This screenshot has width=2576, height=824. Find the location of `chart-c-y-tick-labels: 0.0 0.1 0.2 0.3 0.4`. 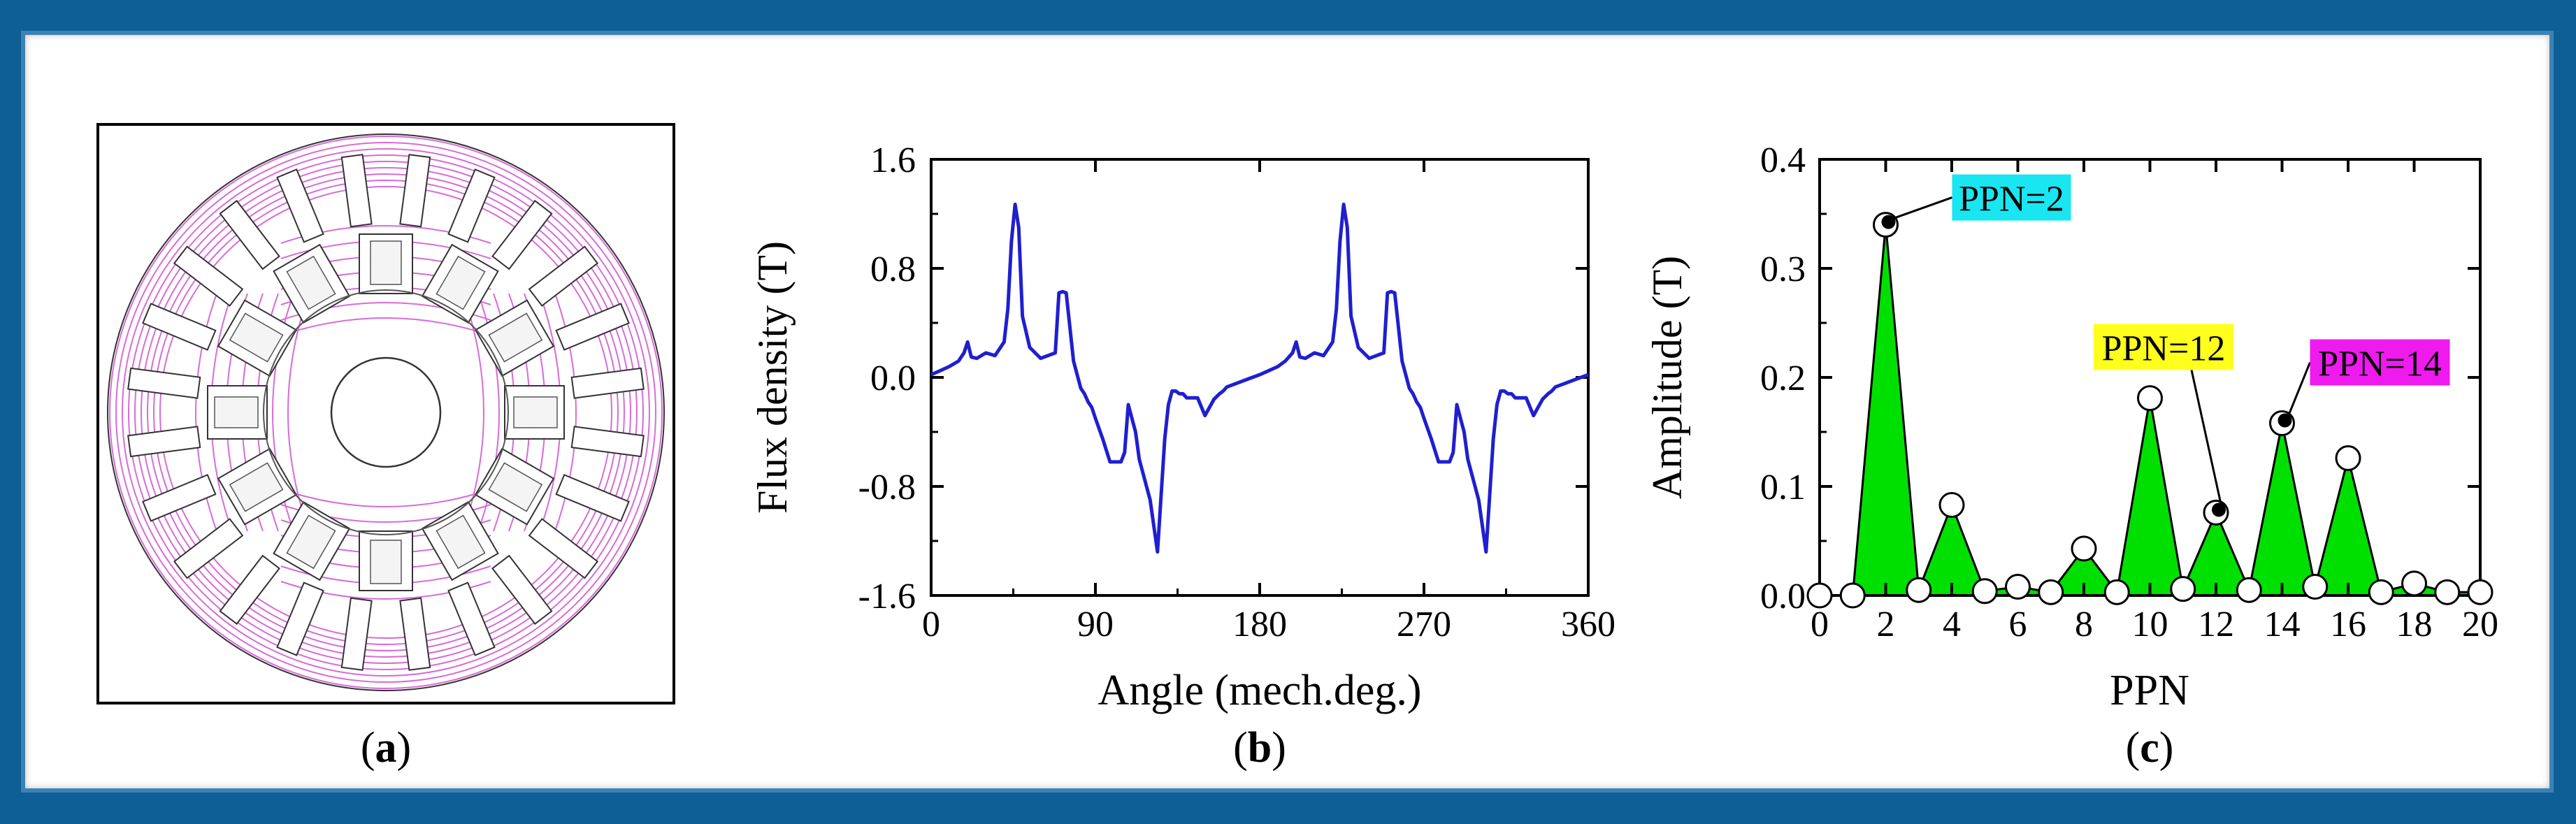

chart-c-y-tick-labels: 0.0 0.1 0.2 0.3 0.4 is located at coordinates (1783, 378).